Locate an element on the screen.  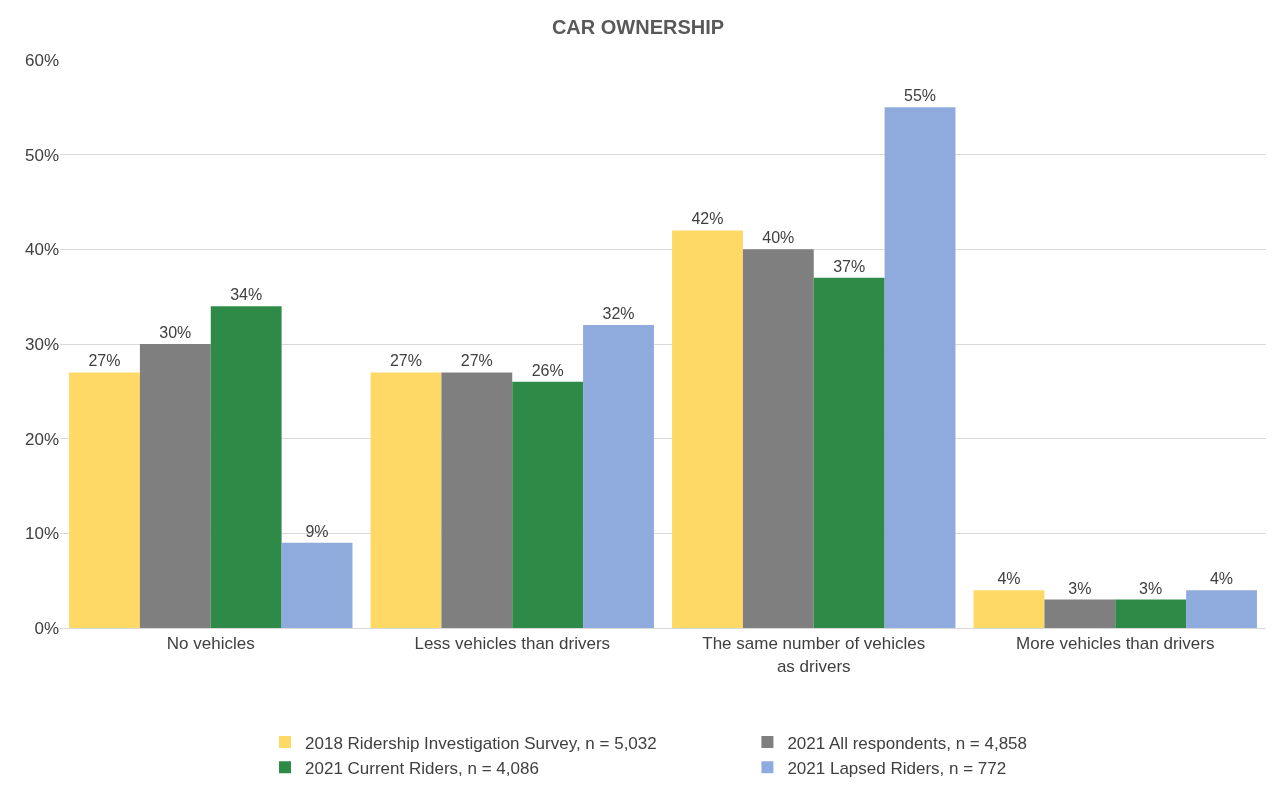
y-tick-label: 40% is located at coordinates (41, 250).